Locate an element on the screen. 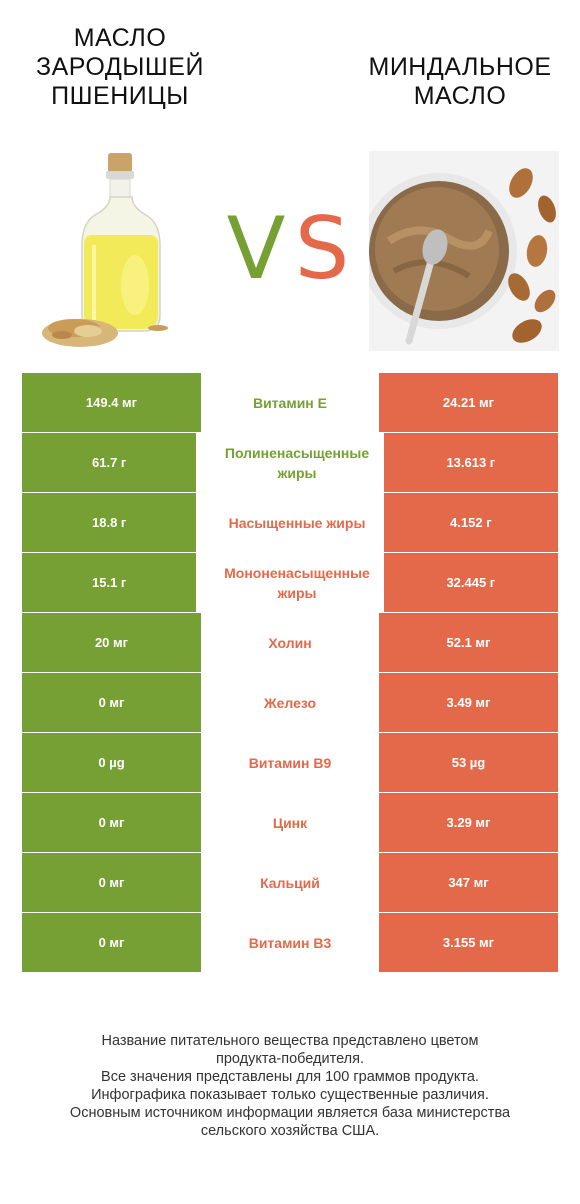 The image size is (580, 1204). right-value: 3.49 мг is located at coordinates (468, 703).